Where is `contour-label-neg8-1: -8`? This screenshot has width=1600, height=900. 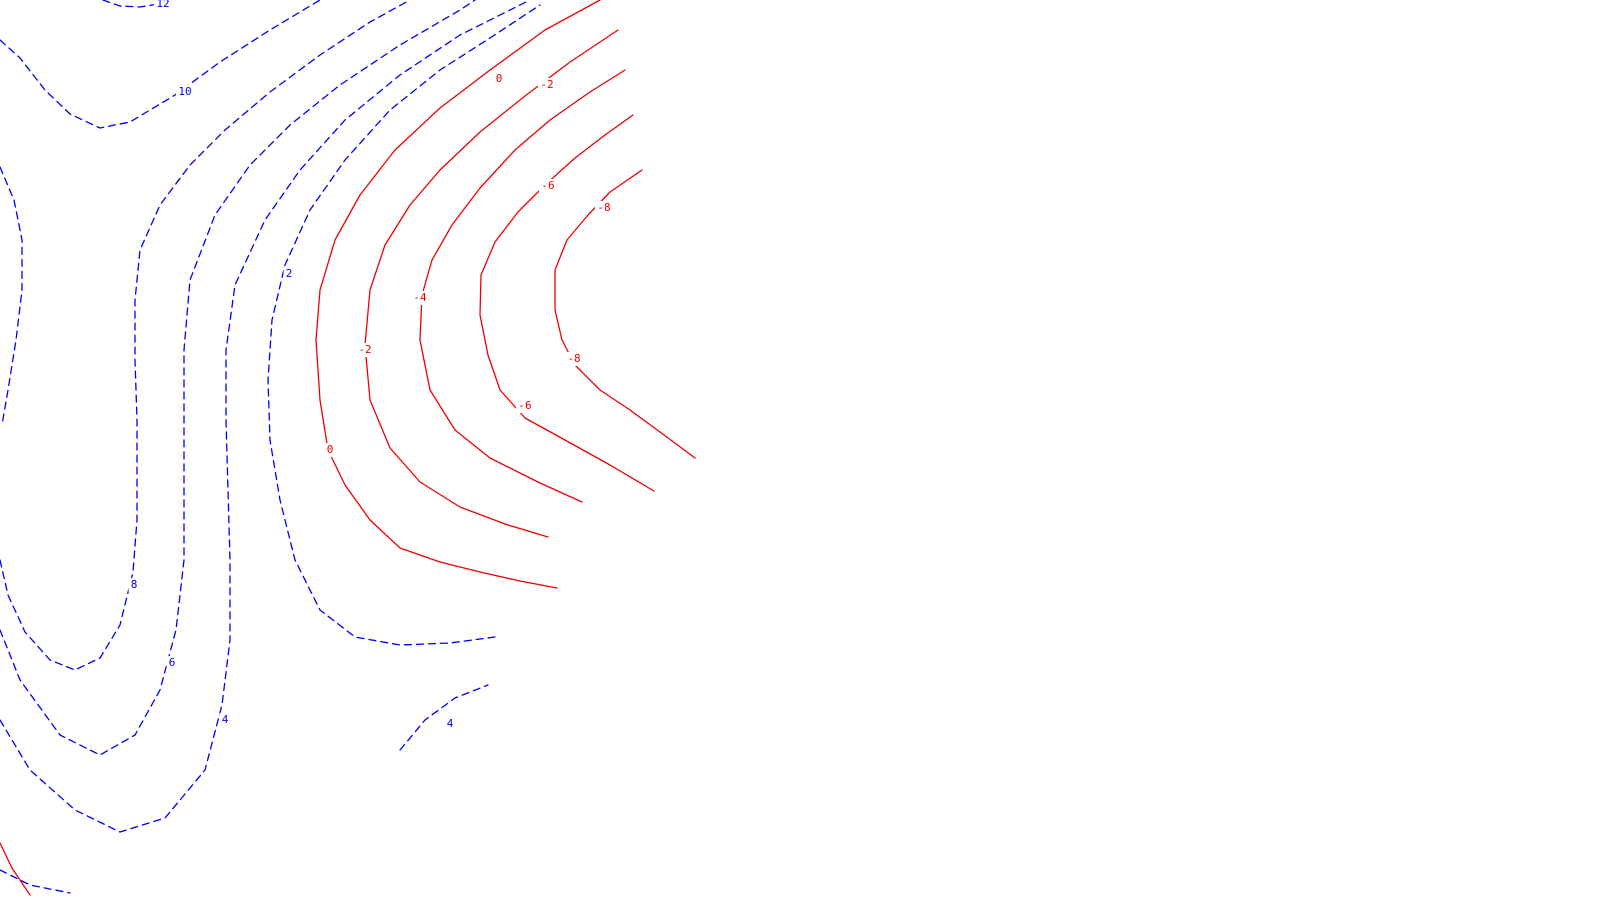
contour-label-neg8-1: -8 is located at coordinates (603, 207).